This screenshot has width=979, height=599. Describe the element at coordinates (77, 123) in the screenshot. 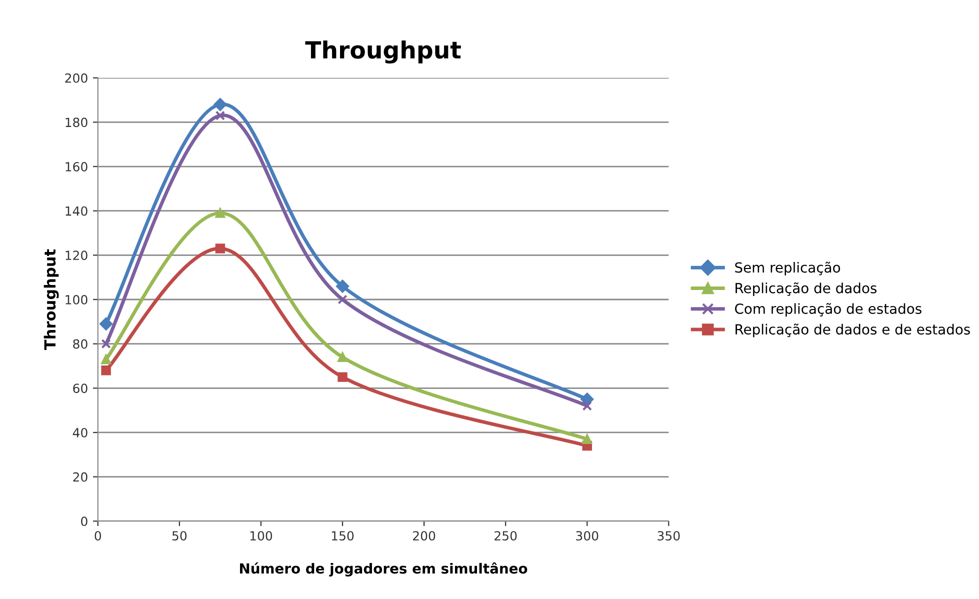

I see `y-tick-label: 180` at that location.